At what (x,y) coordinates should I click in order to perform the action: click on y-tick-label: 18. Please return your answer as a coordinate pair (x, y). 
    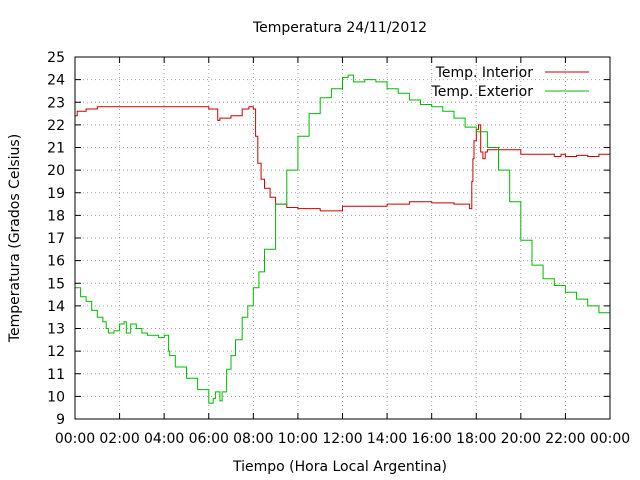
    Looking at the image, I should click on (56, 216).